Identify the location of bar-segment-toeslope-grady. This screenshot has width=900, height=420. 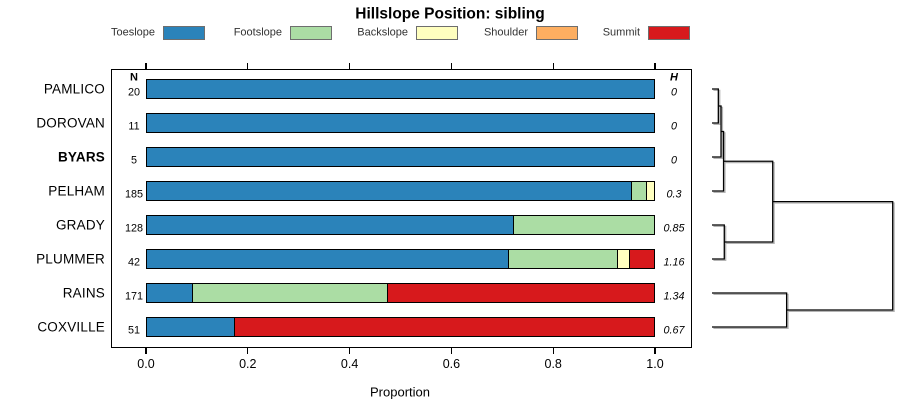
(330, 225).